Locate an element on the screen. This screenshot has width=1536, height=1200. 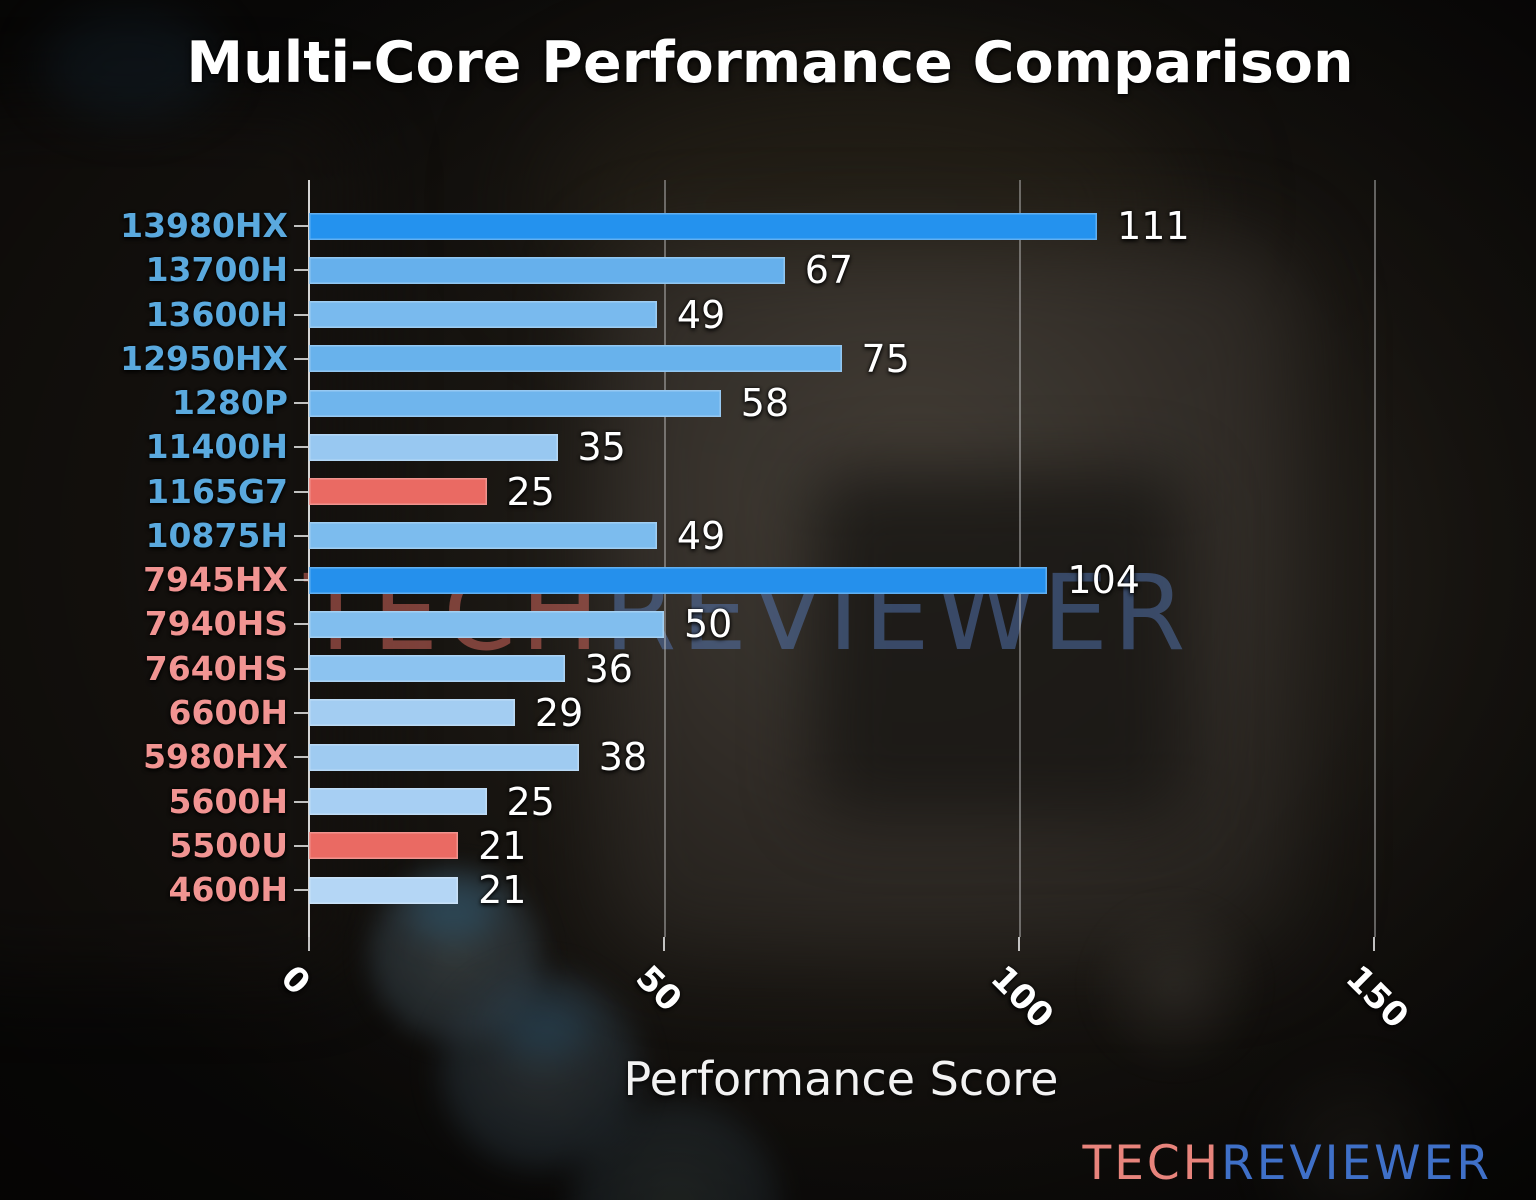
x-tick-label: 0 is located at coordinates (295, 981).